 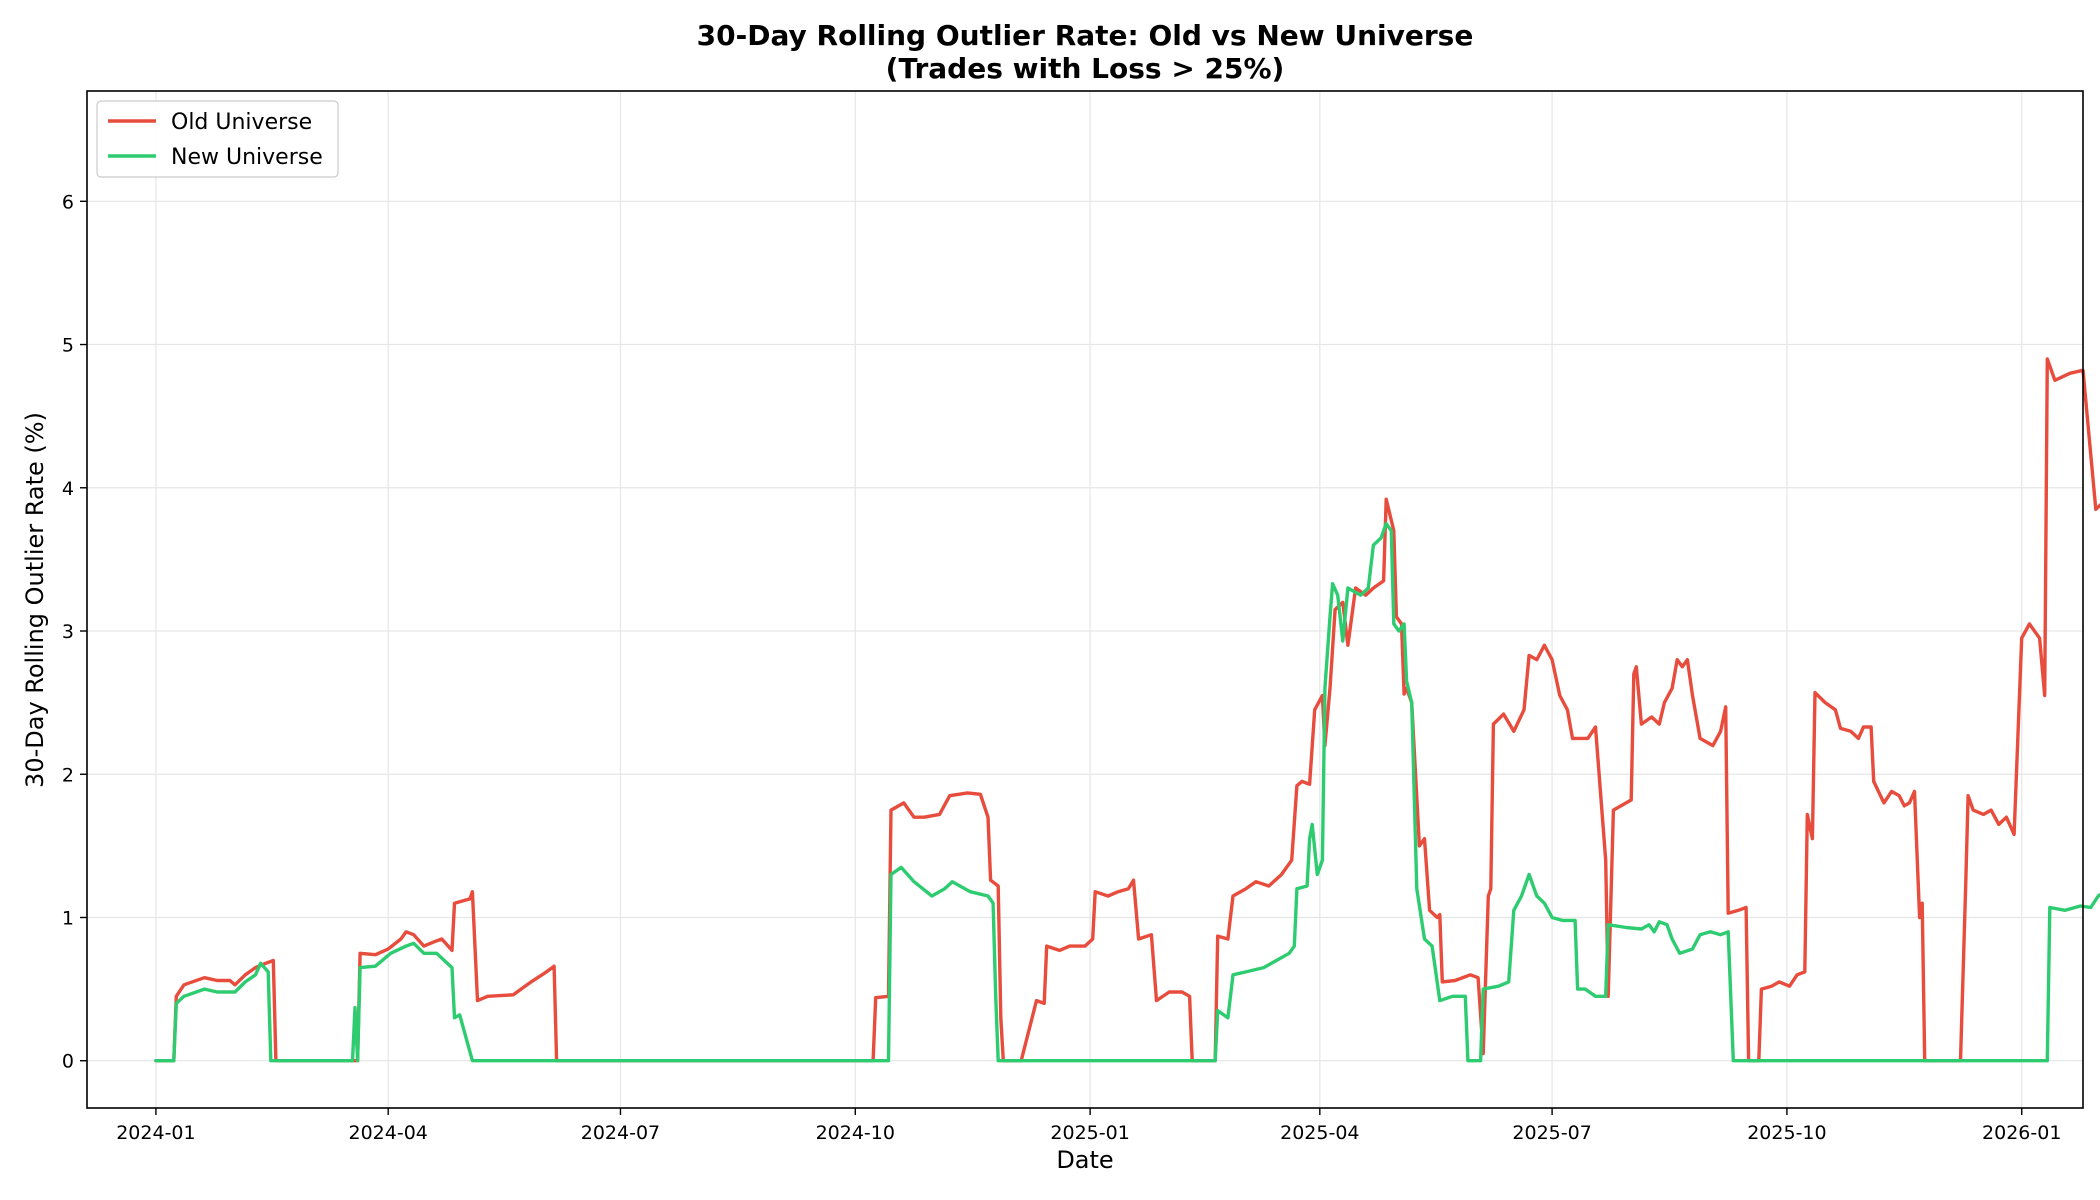 What do you see at coordinates (1786, 1133) in the screenshot?
I see `x-tick-label: 2025-10` at bounding box center [1786, 1133].